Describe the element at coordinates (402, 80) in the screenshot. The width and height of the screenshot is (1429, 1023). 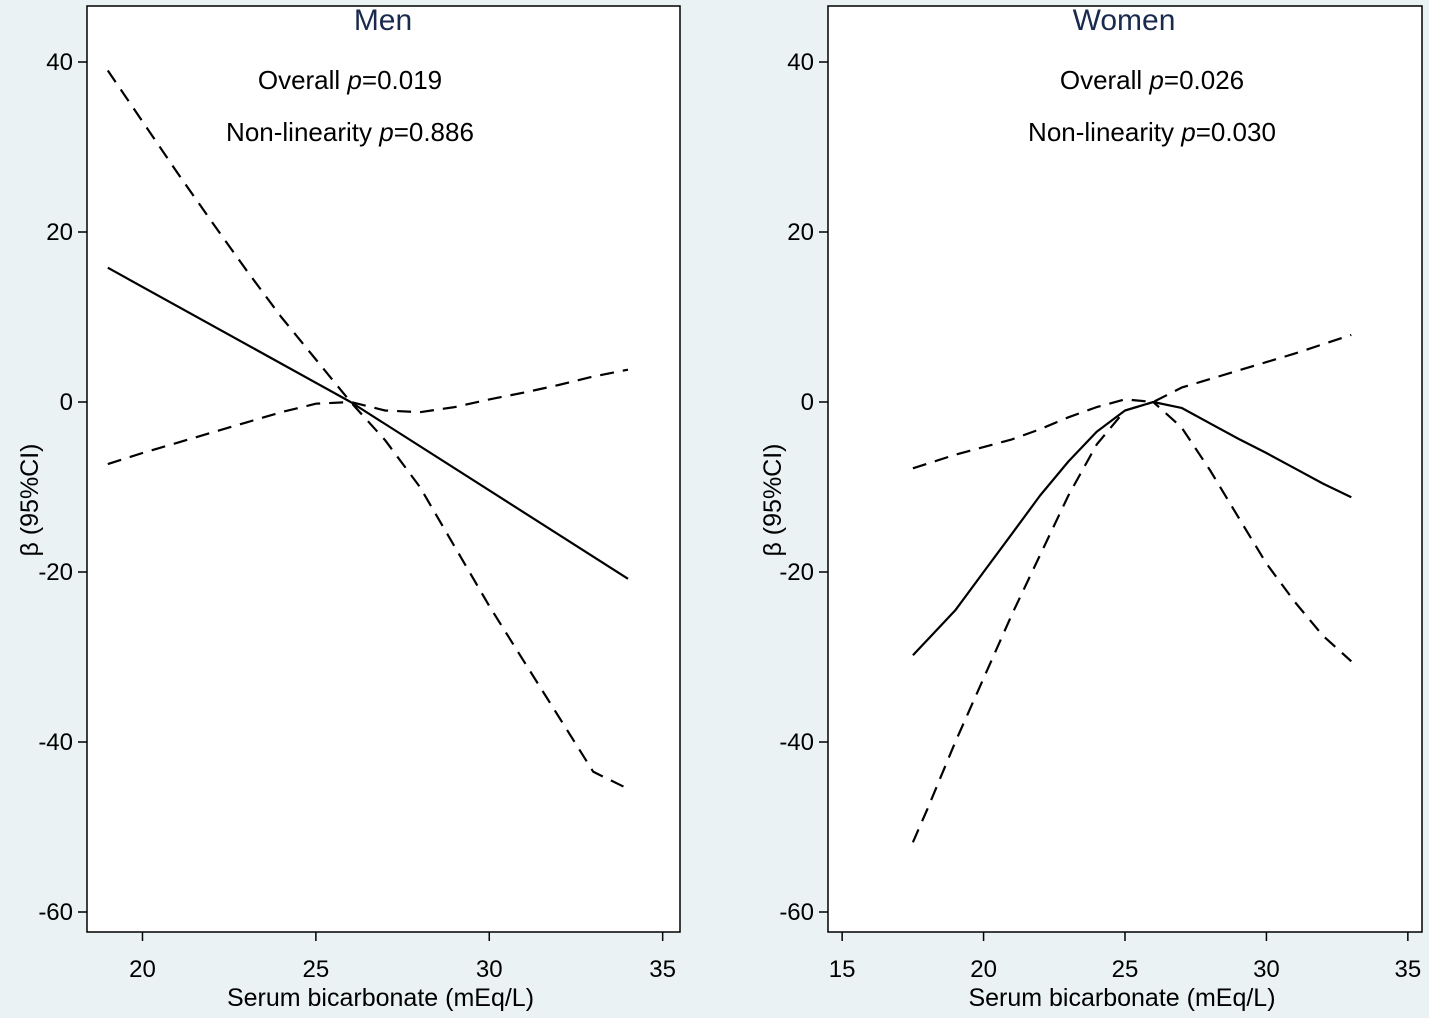
I see `annotation-value: =0.019` at that location.